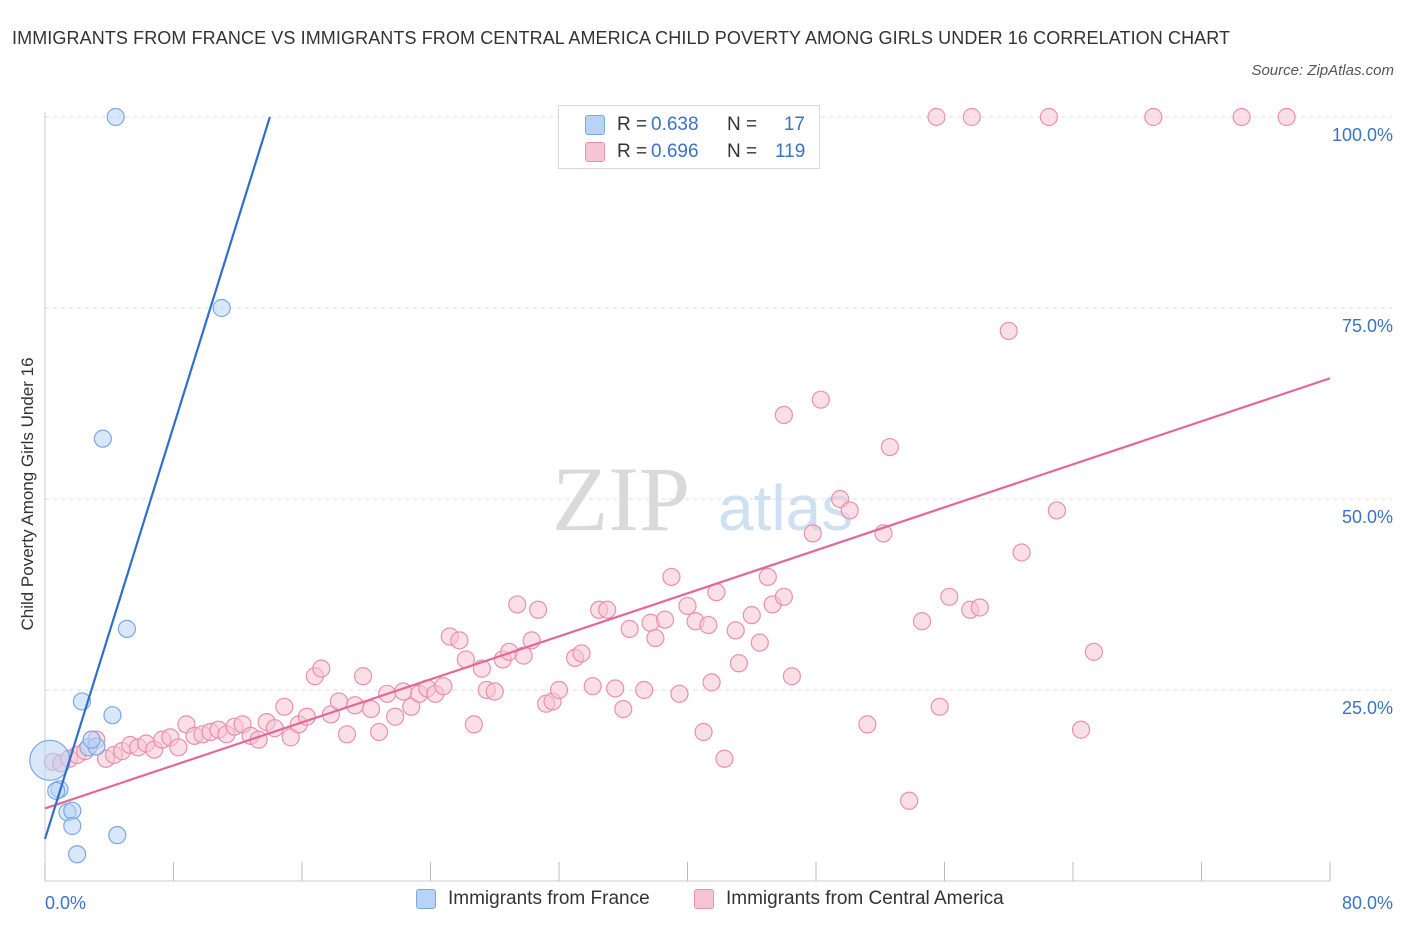 The image size is (1406, 930). I want to click on legend-label-france: Immigrants from France, so click(549, 898).